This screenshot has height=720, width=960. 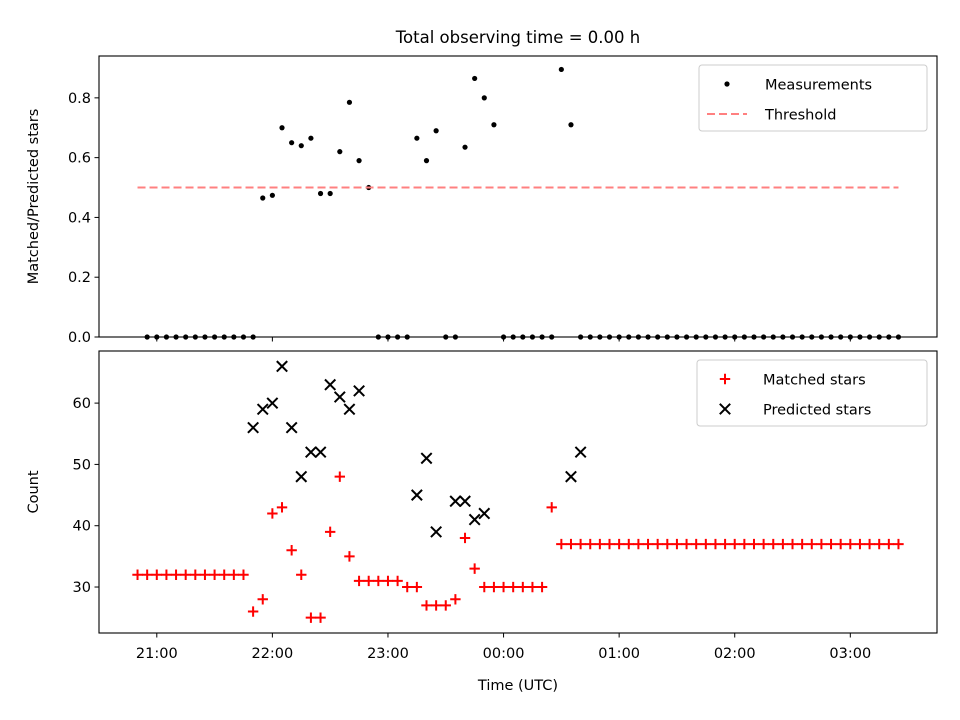 I want to click on y-tick-label: 0.8, so click(x=79, y=99).